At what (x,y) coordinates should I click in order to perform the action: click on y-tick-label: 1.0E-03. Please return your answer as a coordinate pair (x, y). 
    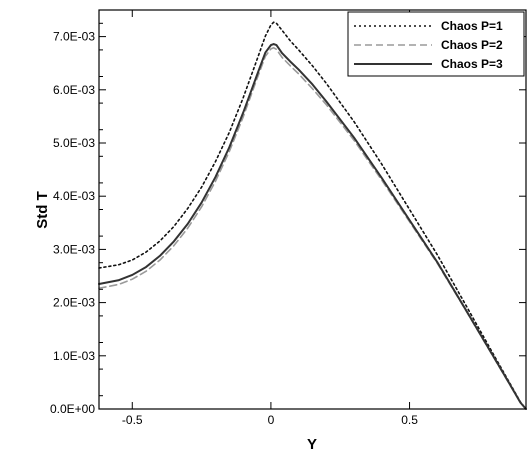
    Looking at the image, I should click on (74, 356).